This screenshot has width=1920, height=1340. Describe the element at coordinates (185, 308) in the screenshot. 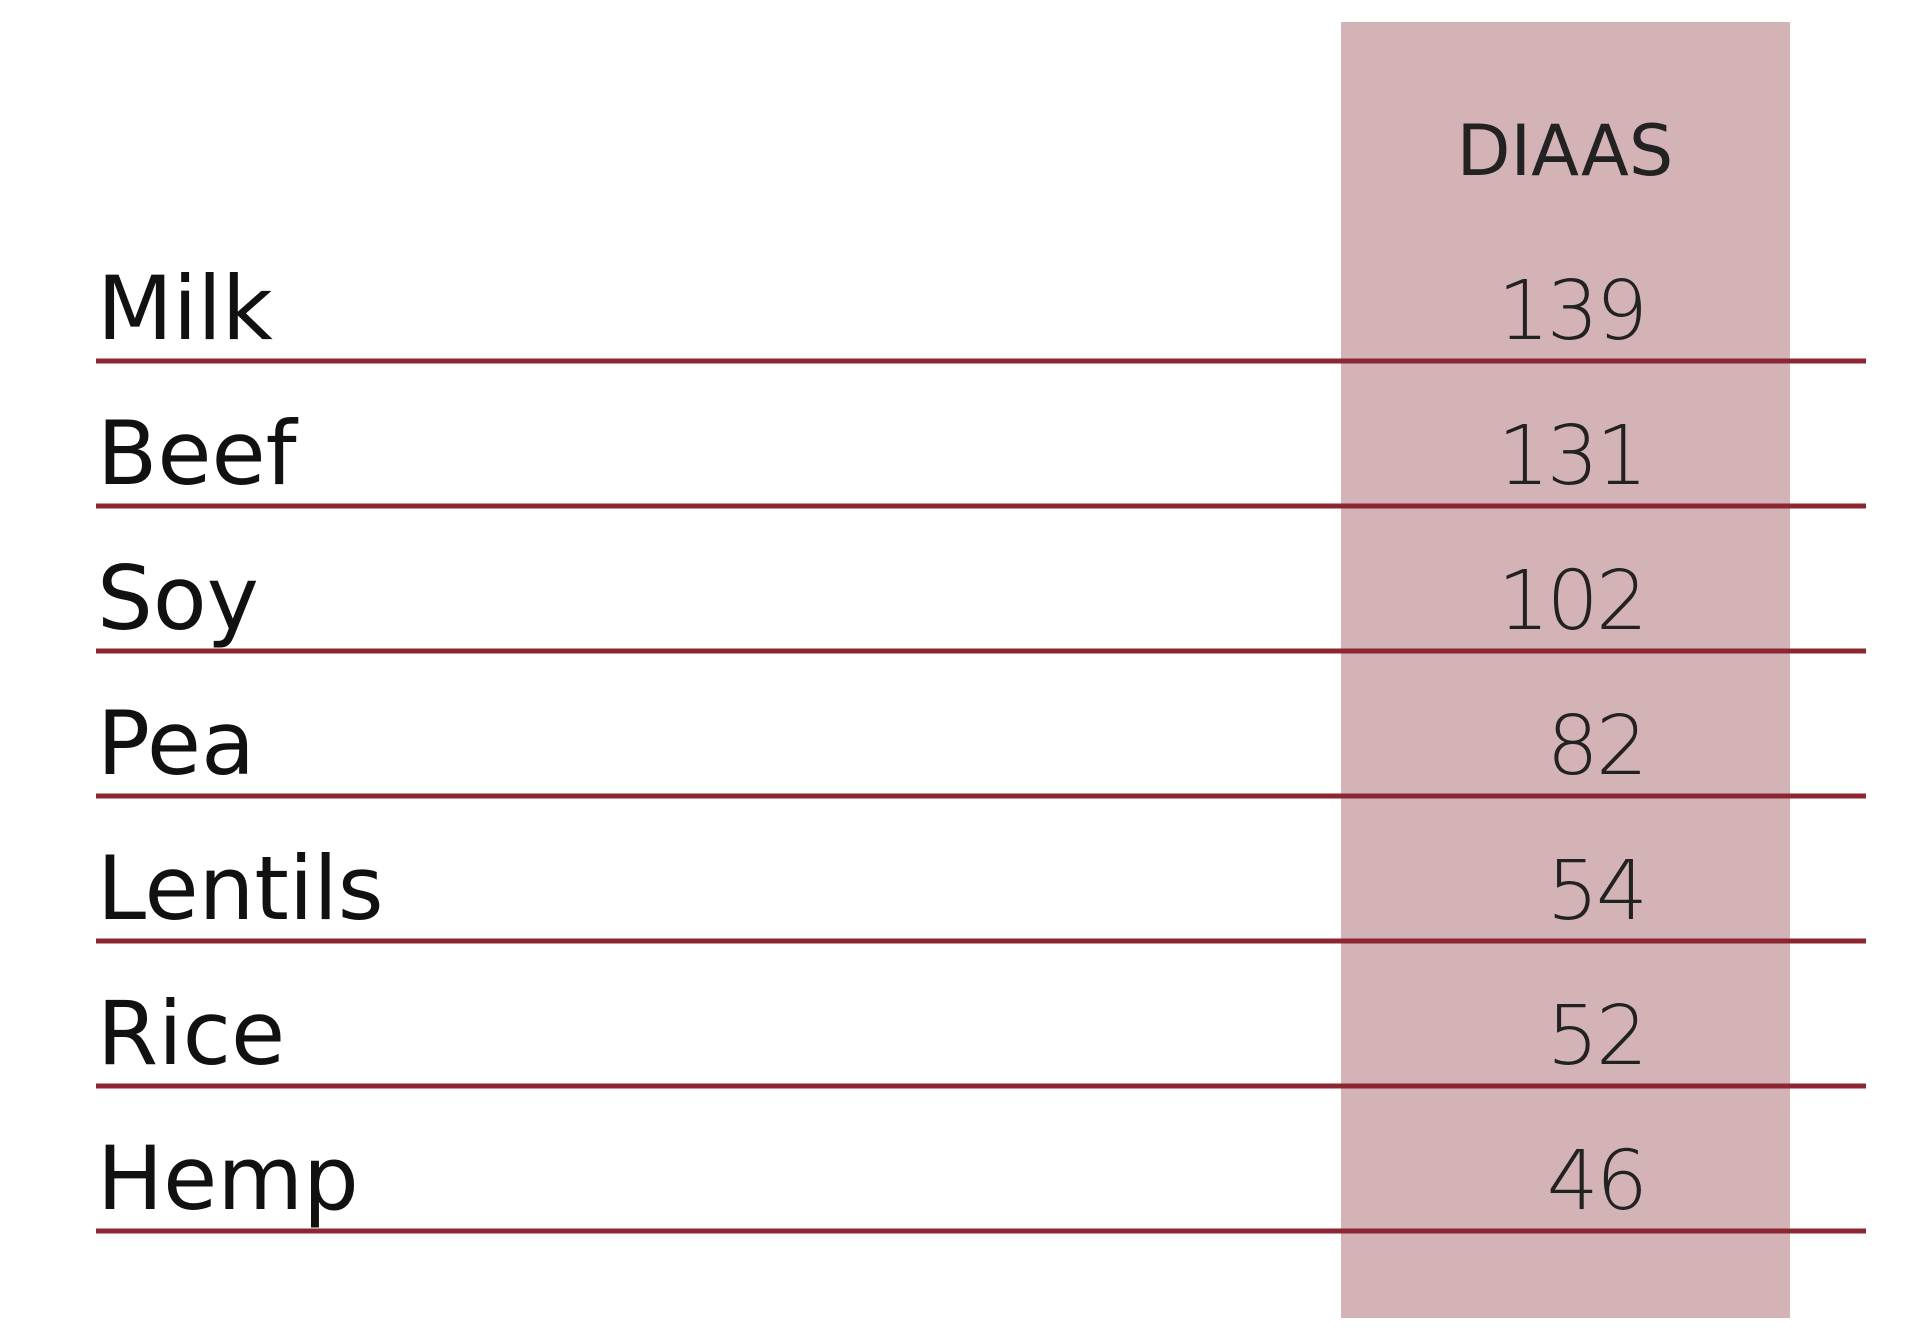

I see `row-label: Milk` at that location.